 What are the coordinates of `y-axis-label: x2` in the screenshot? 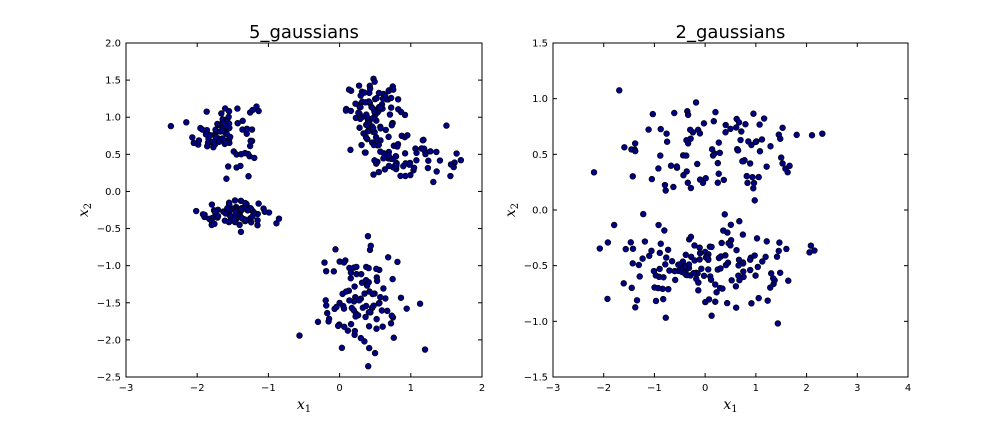 It's located at (85, 210).